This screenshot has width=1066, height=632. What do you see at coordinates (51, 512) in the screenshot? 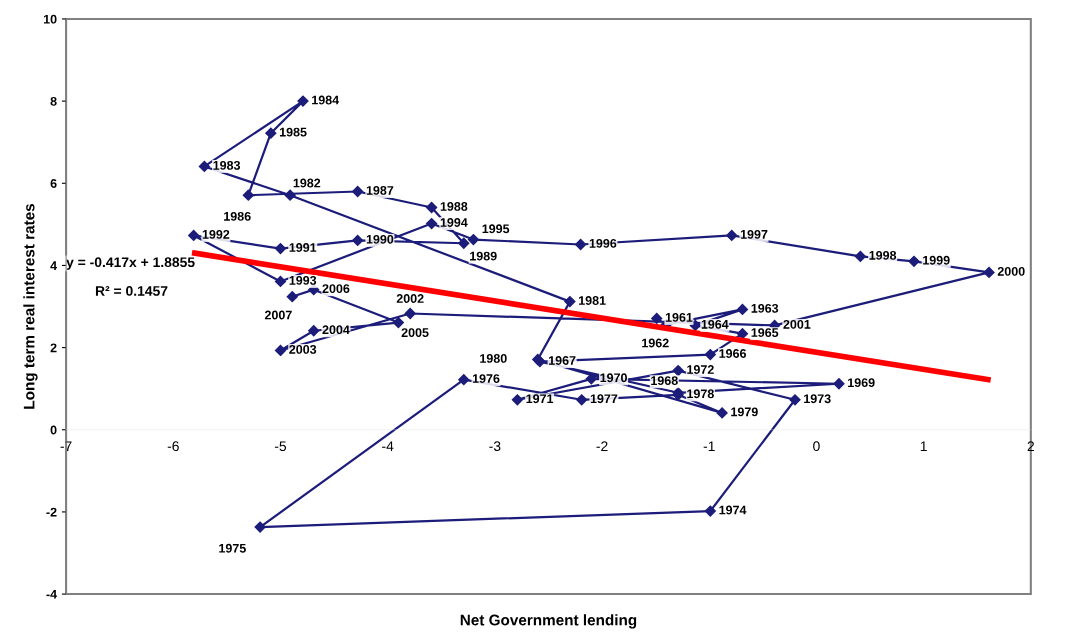
I see `y-tick-label: -2` at bounding box center [51, 512].